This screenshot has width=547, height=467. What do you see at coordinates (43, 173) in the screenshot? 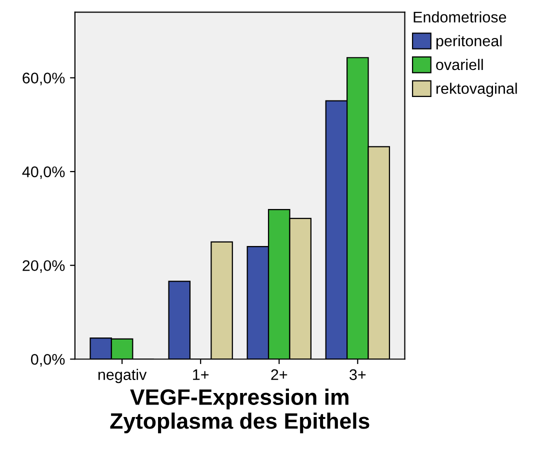
I see `y-tick-label: 40,0%` at bounding box center [43, 173].